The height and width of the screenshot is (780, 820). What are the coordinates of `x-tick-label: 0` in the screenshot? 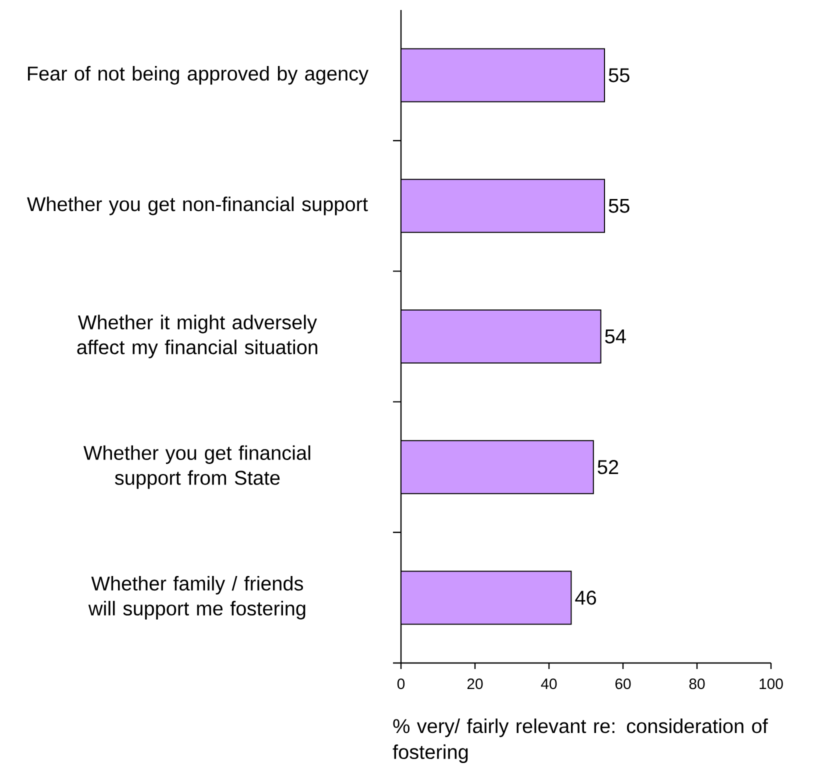 It's located at (401, 684).